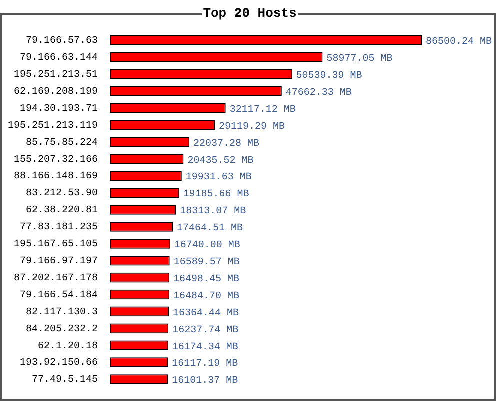 This screenshot has height=403, width=500. Describe the element at coordinates (65, 380) in the screenshot. I see `y-tick-label: 77.49.5.145` at that location.